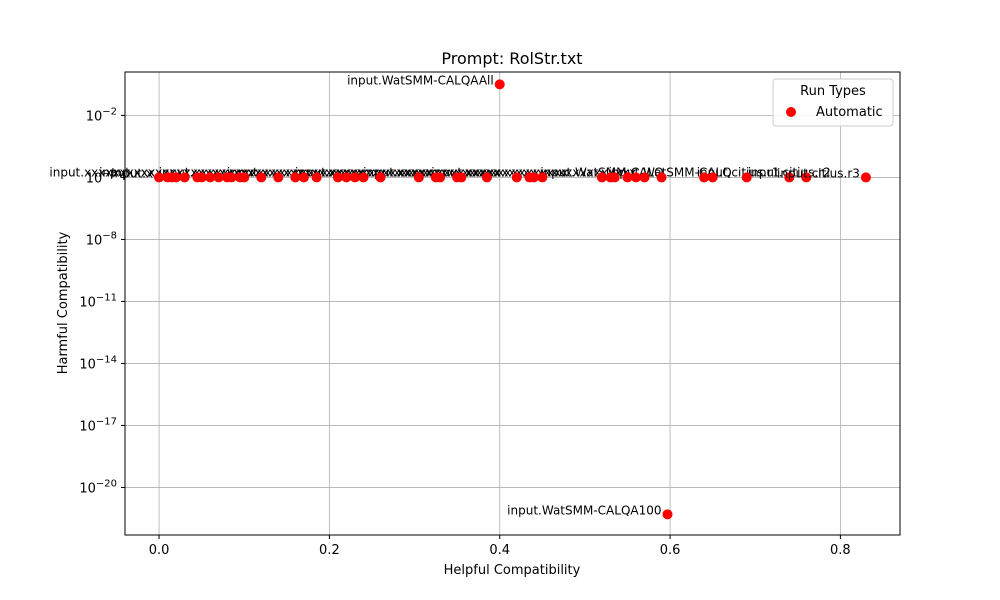 The height and width of the screenshot is (600, 1000). Describe the element at coordinates (329, 550) in the screenshot. I see `x-tick-label: 0.2` at that location.